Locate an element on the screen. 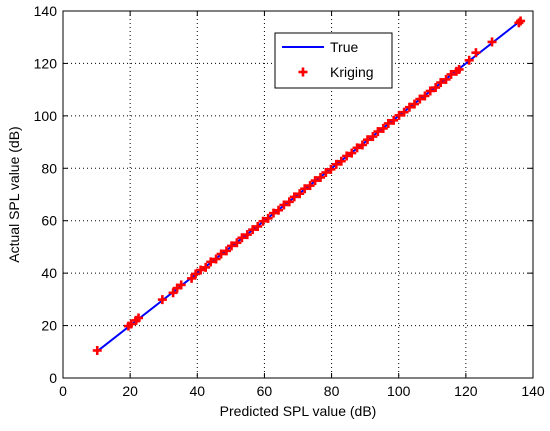 Image resolution: width=550 pixels, height=431 pixels. y-tick-label: 100 is located at coordinates (46, 116).